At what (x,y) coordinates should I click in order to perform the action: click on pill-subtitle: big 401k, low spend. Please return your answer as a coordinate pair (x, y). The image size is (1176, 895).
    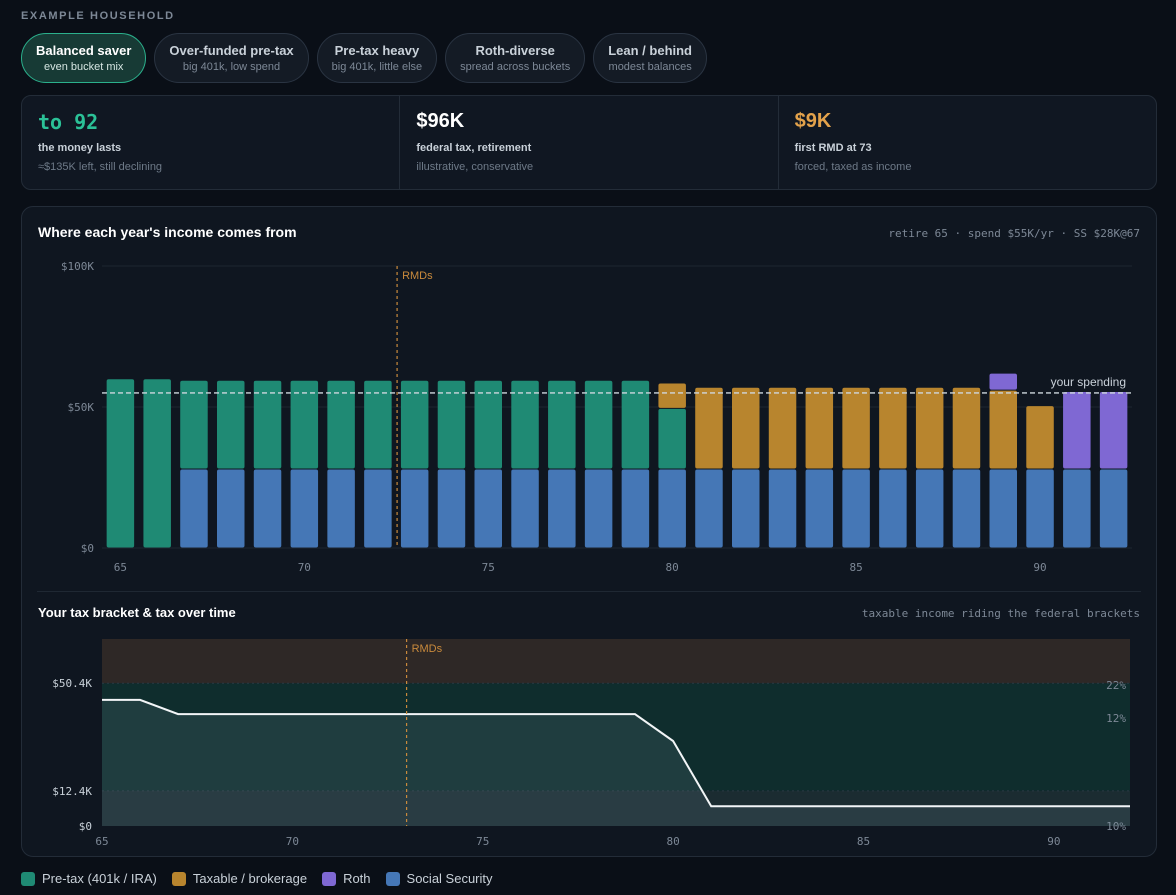
    Looking at the image, I should click on (231, 67).